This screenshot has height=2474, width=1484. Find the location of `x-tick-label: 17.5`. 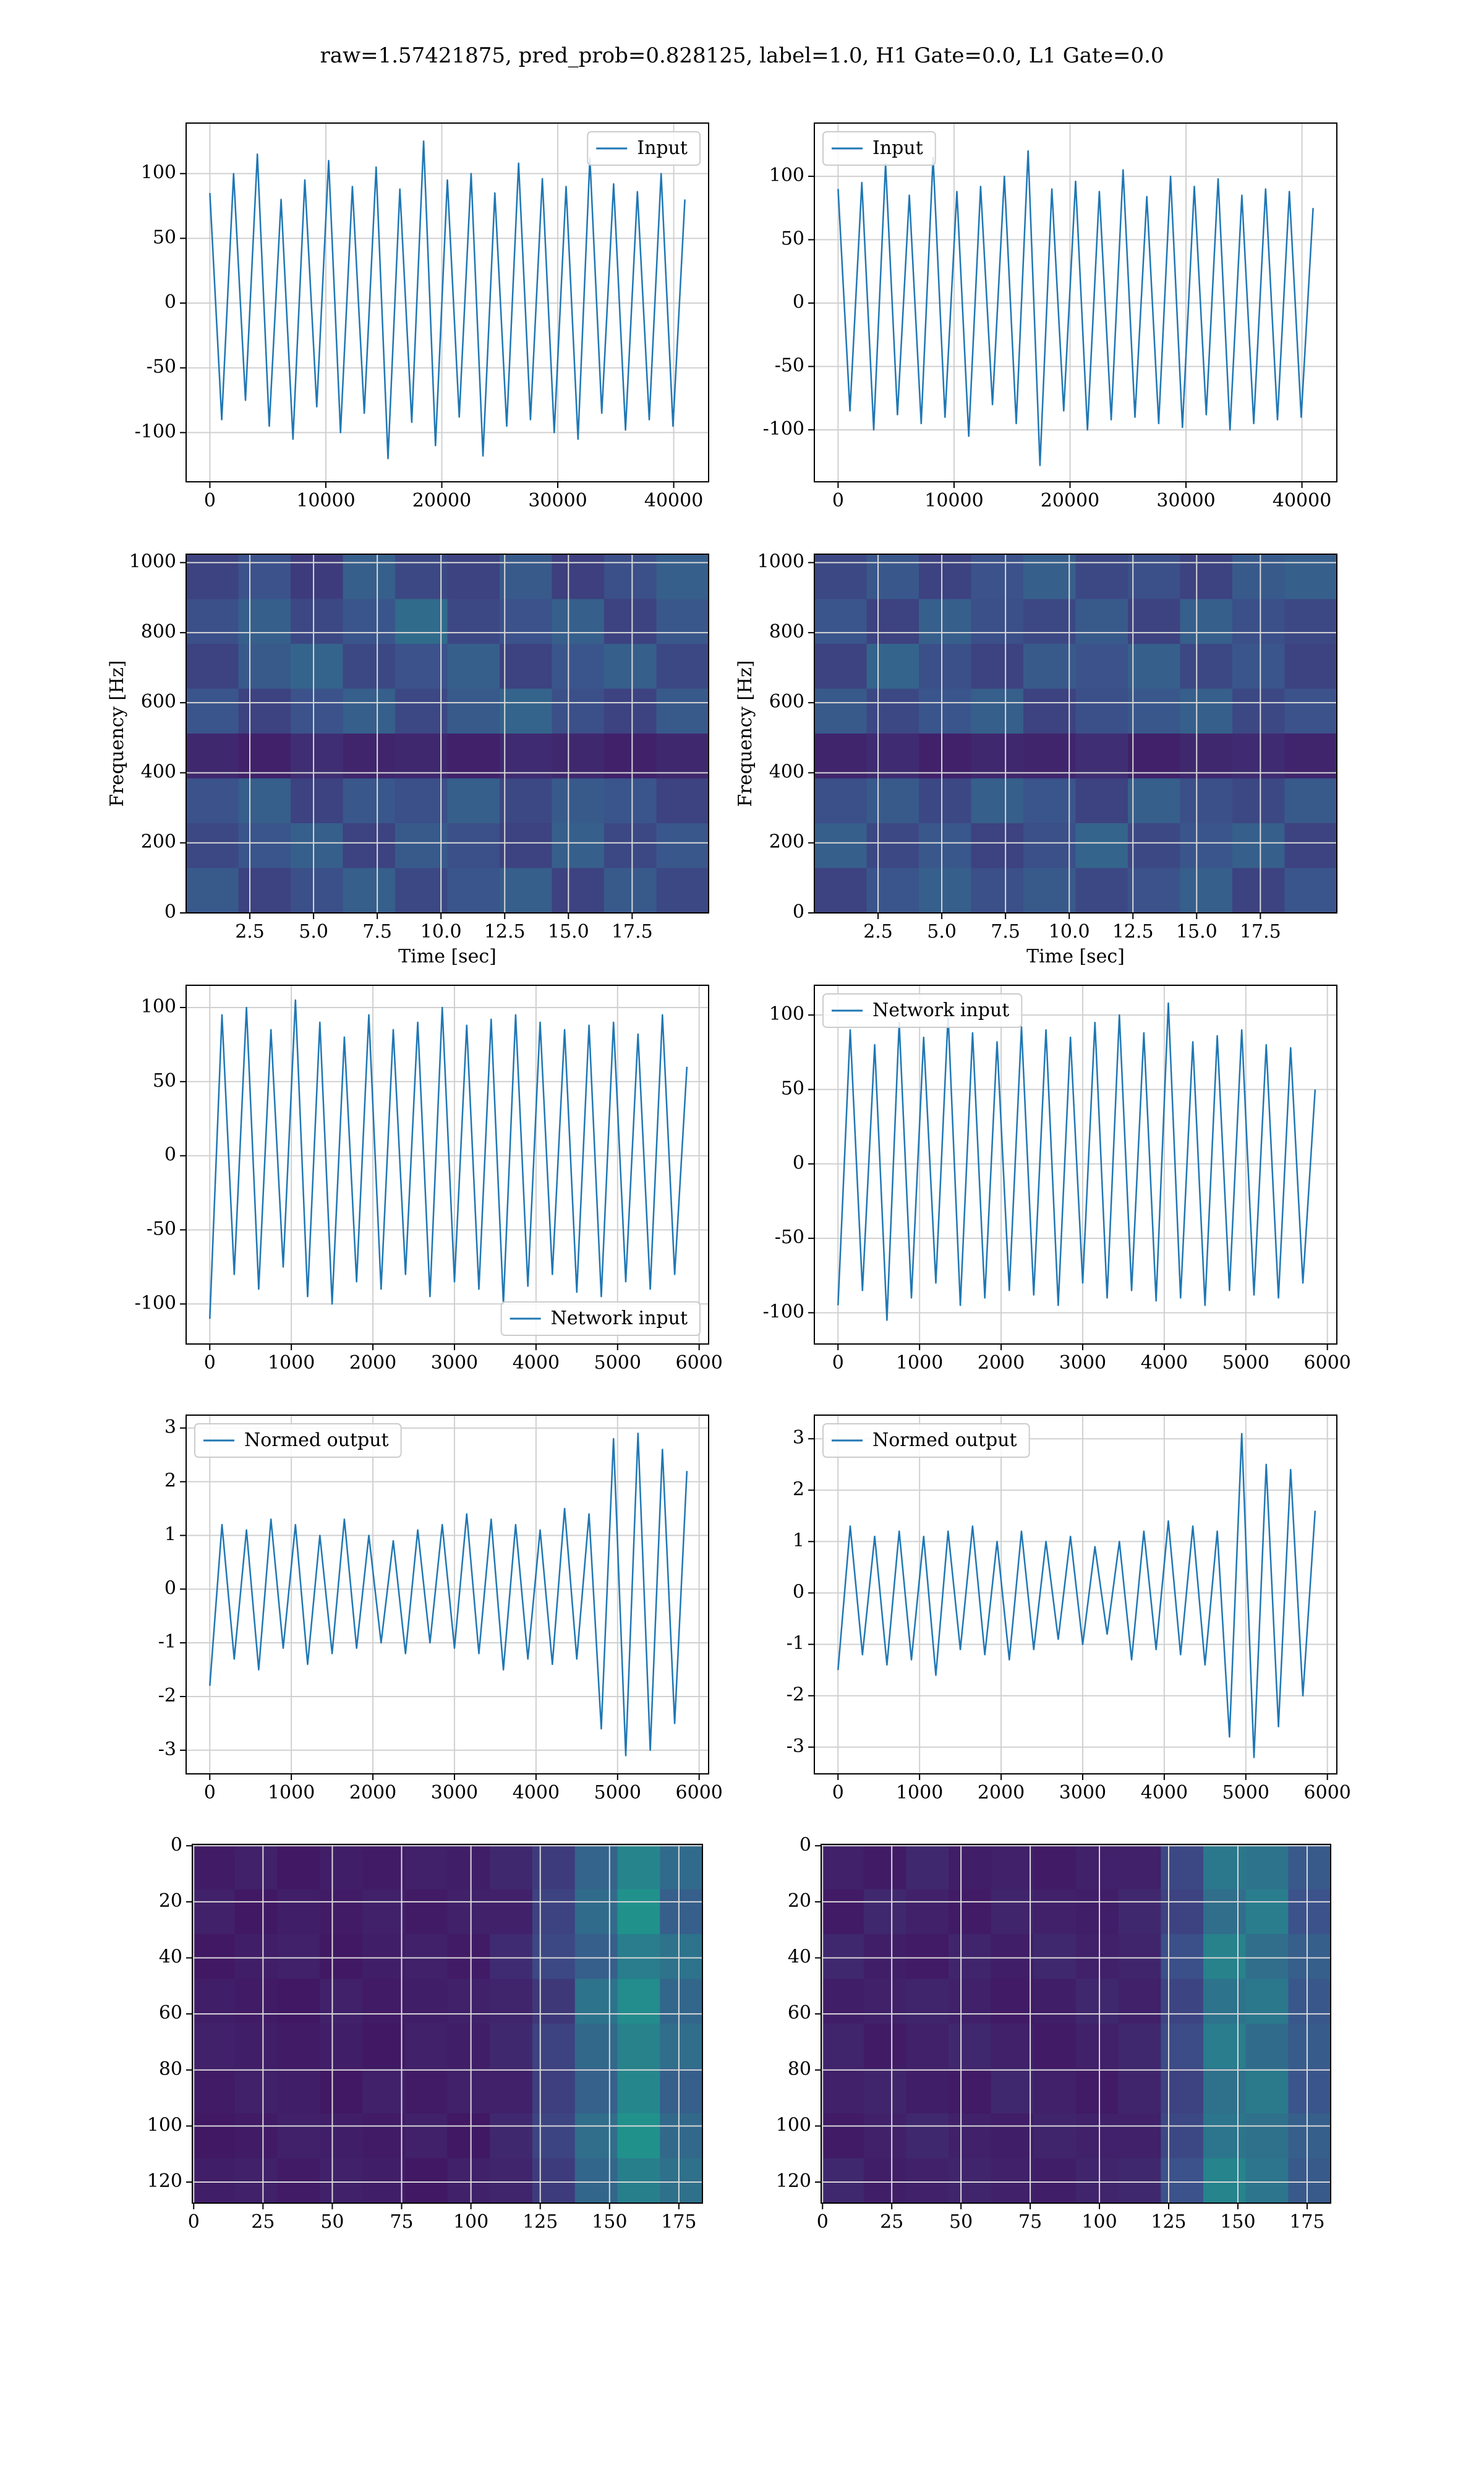

x-tick-label: 17.5 is located at coordinates (1260, 932).